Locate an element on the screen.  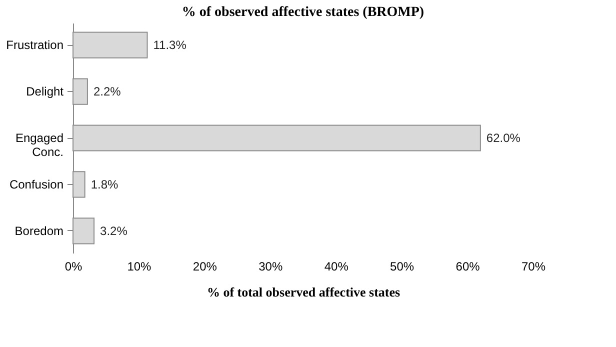
data-label: 3.2% is located at coordinates (114, 231).